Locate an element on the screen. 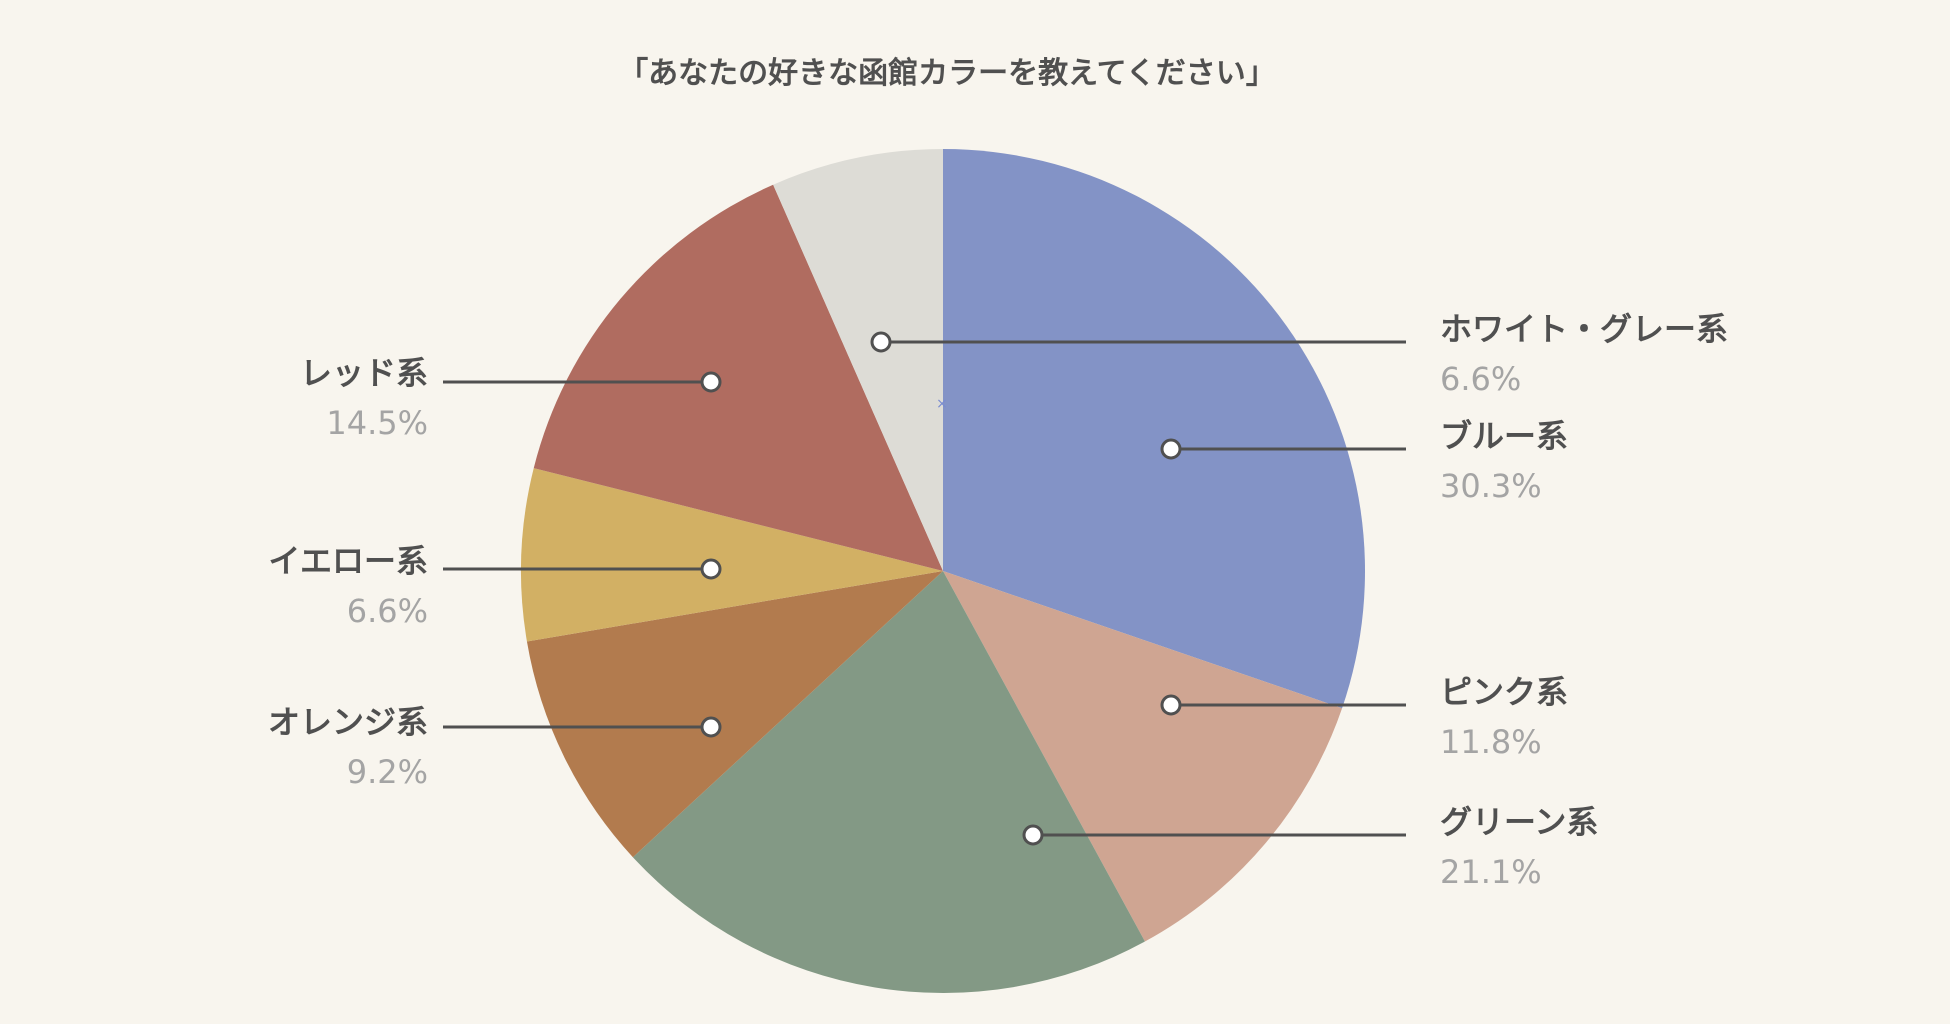 The width and height of the screenshot is (1950, 1024). slice-label-4: オレンジ系 is located at coordinates (348, 722).